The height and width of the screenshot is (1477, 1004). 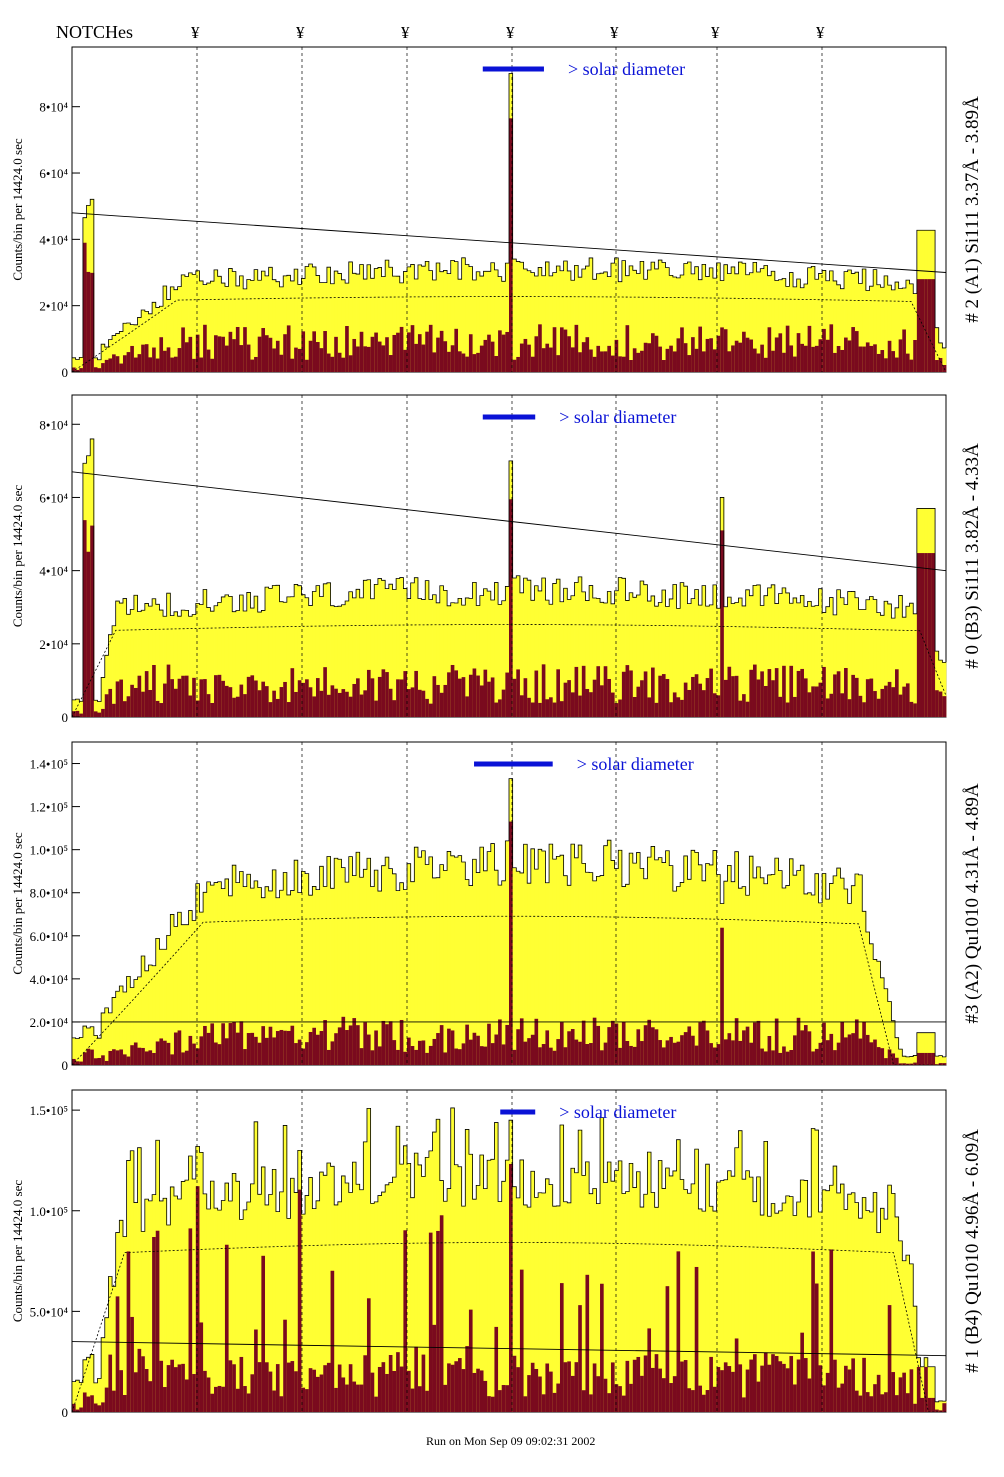 What do you see at coordinates (617, 1112) in the screenshot?
I see `solar-diameter-label: > solar diameter` at bounding box center [617, 1112].